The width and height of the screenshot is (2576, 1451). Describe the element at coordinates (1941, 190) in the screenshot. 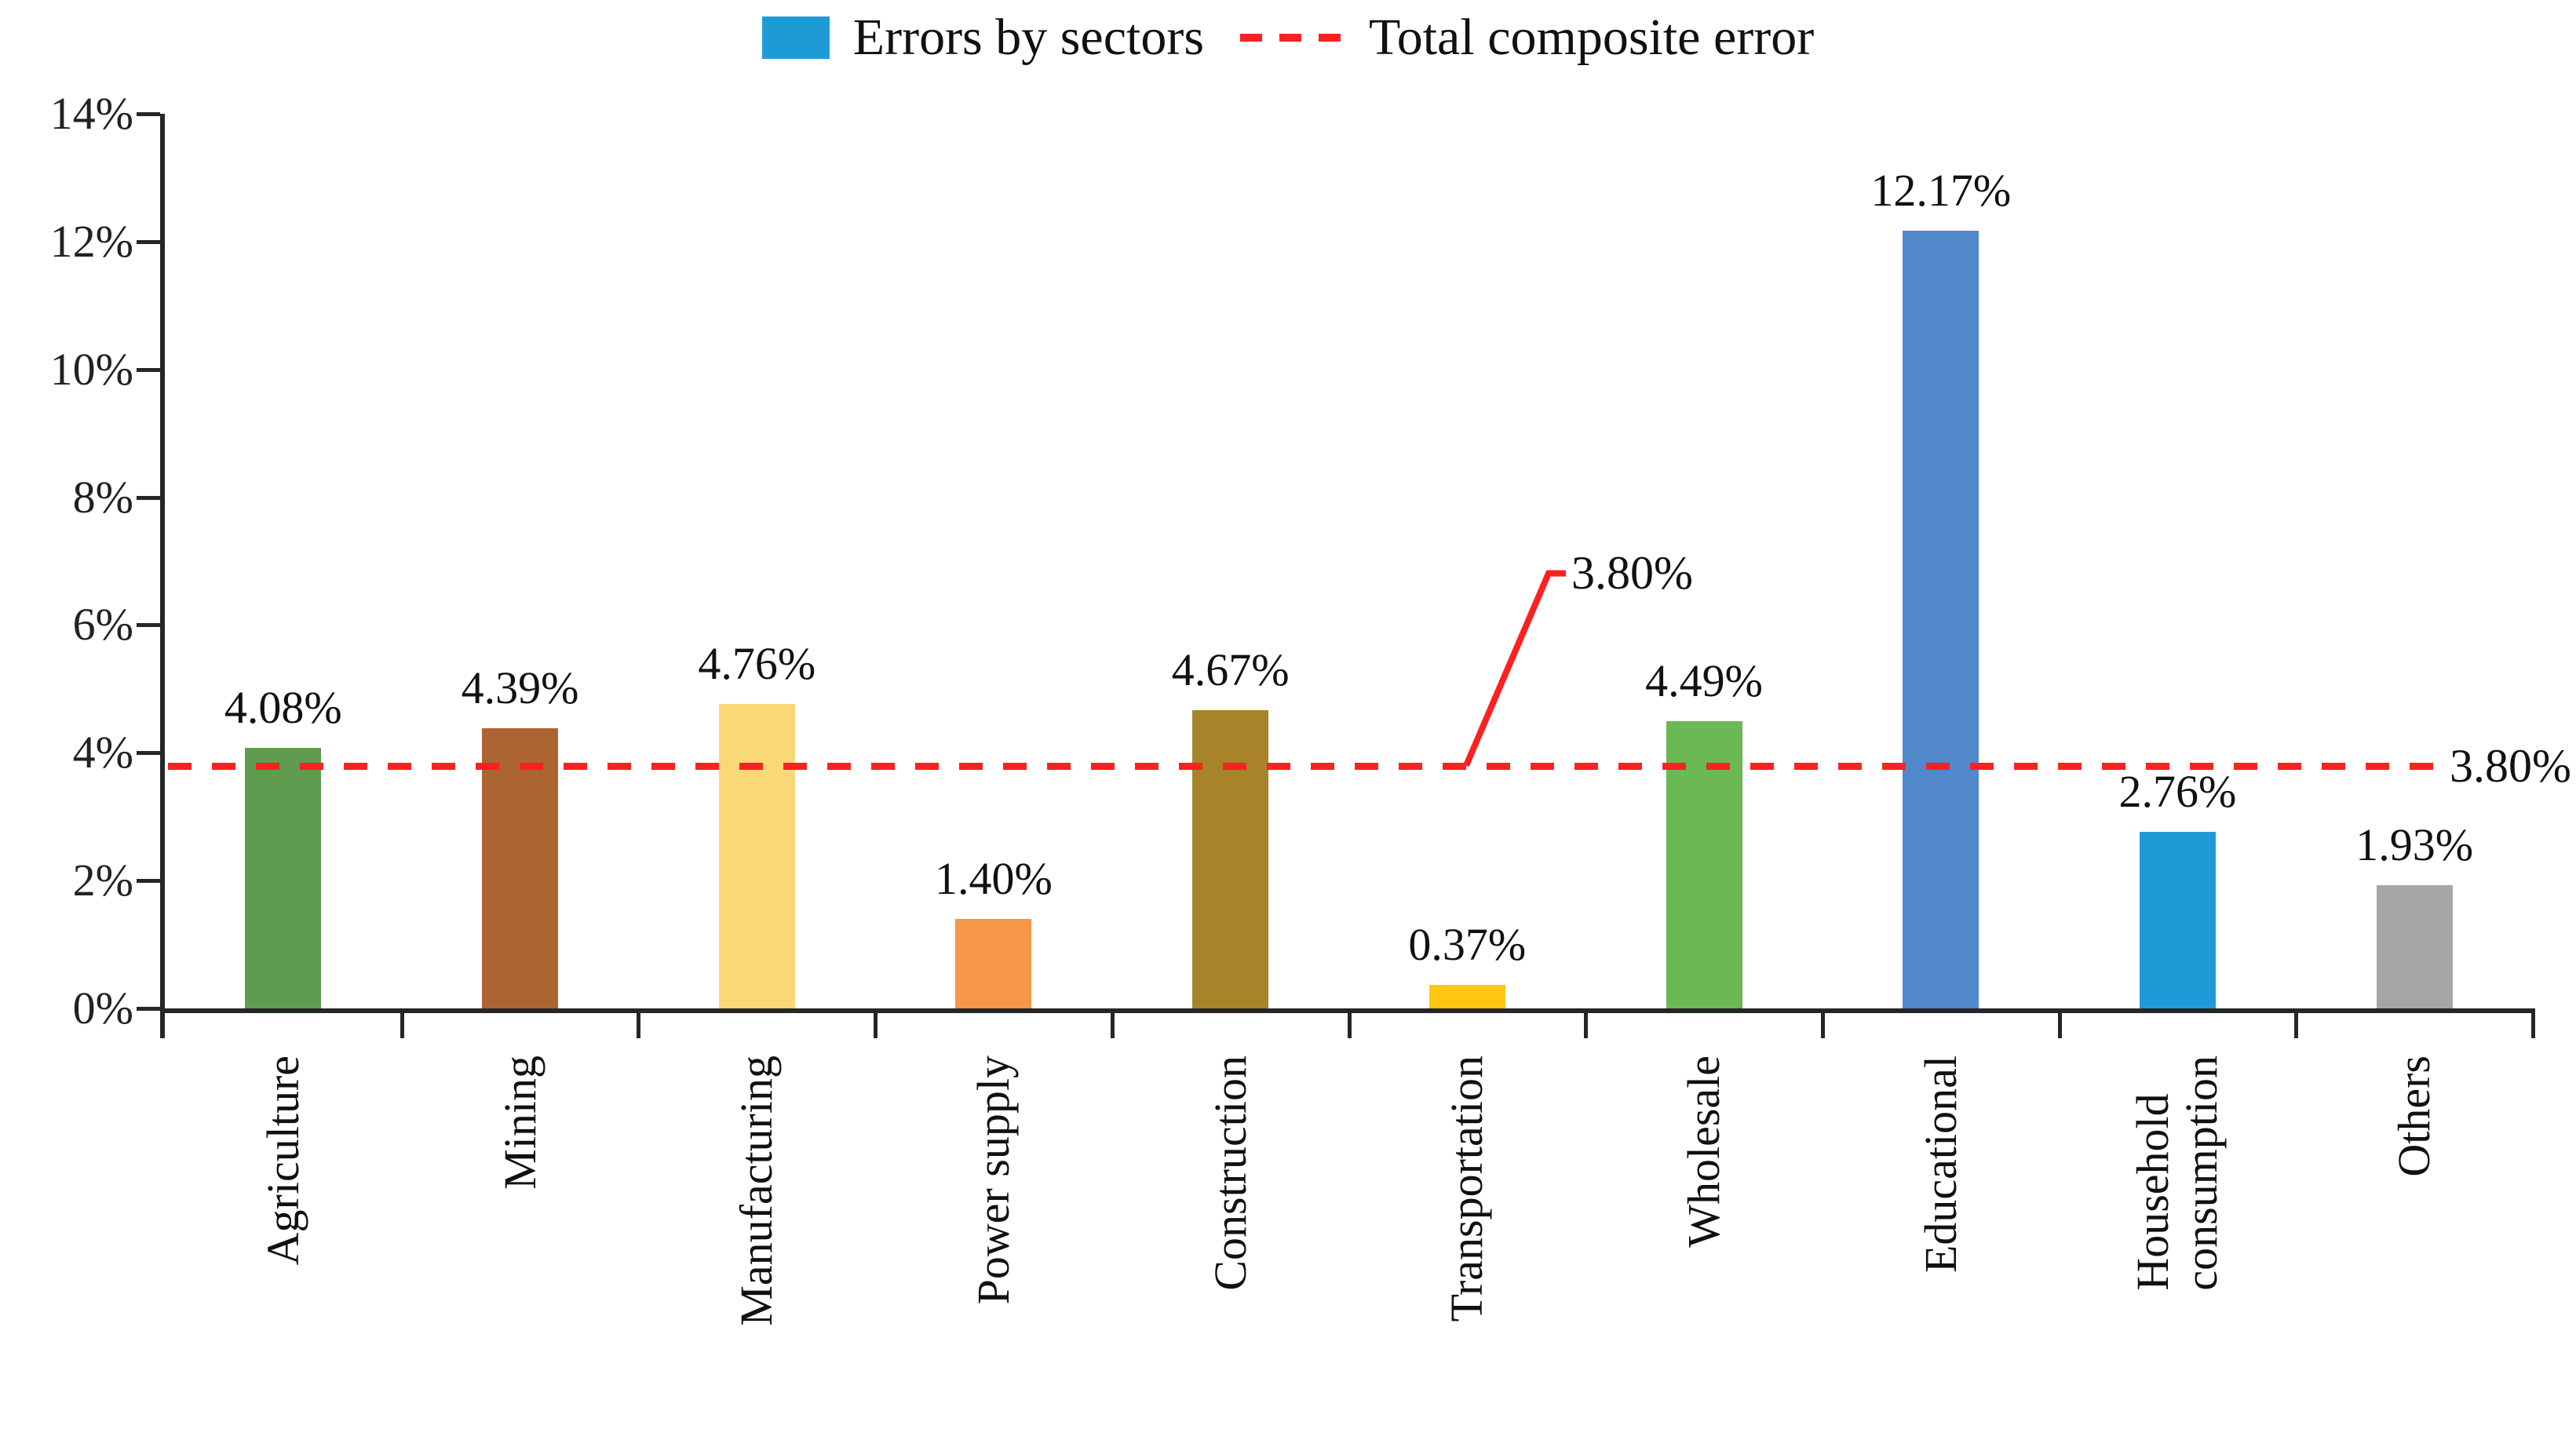

I see `bar-value-label: 12.17%` at that location.